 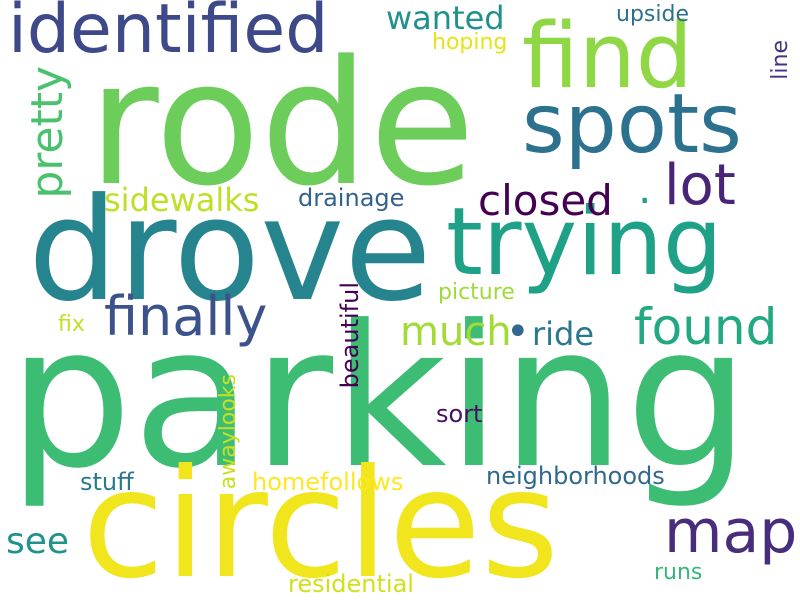 I want to click on word-sort: sort, so click(x=459, y=414).